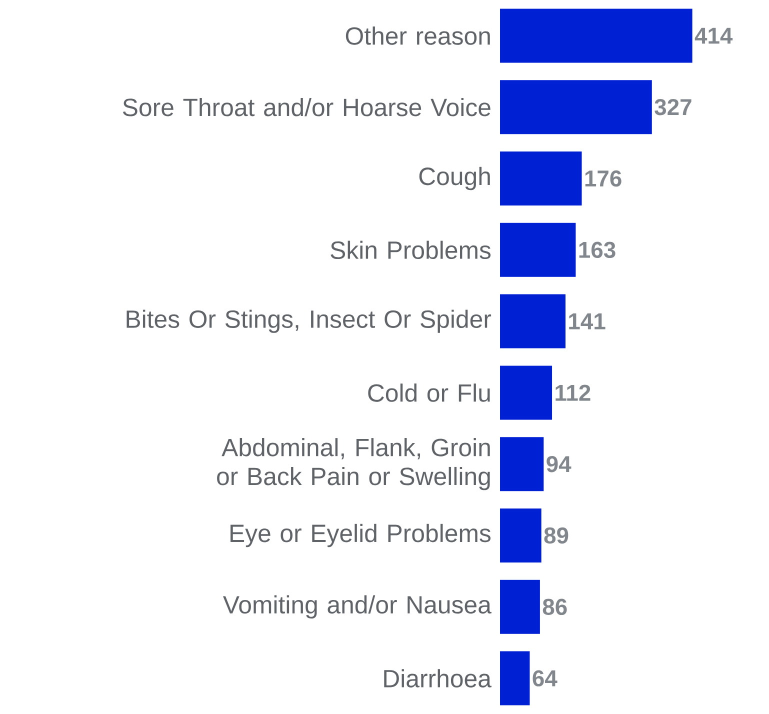 Image resolution: width=769 pixels, height=714 pixels. Describe the element at coordinates (587, 321) in the screenshot. I see `data-label: 141` at that location.